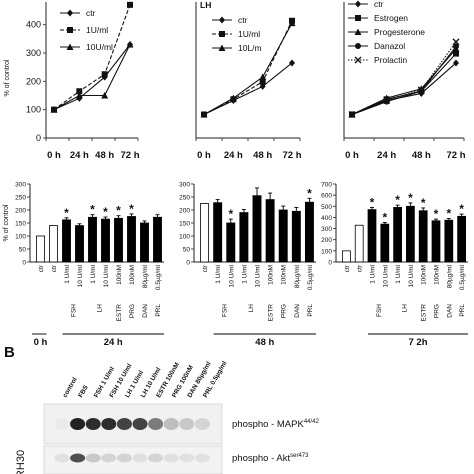 This screenshot has height=474, width=474. I want to click on x-tick-label: 24 h, so click(79, 155).